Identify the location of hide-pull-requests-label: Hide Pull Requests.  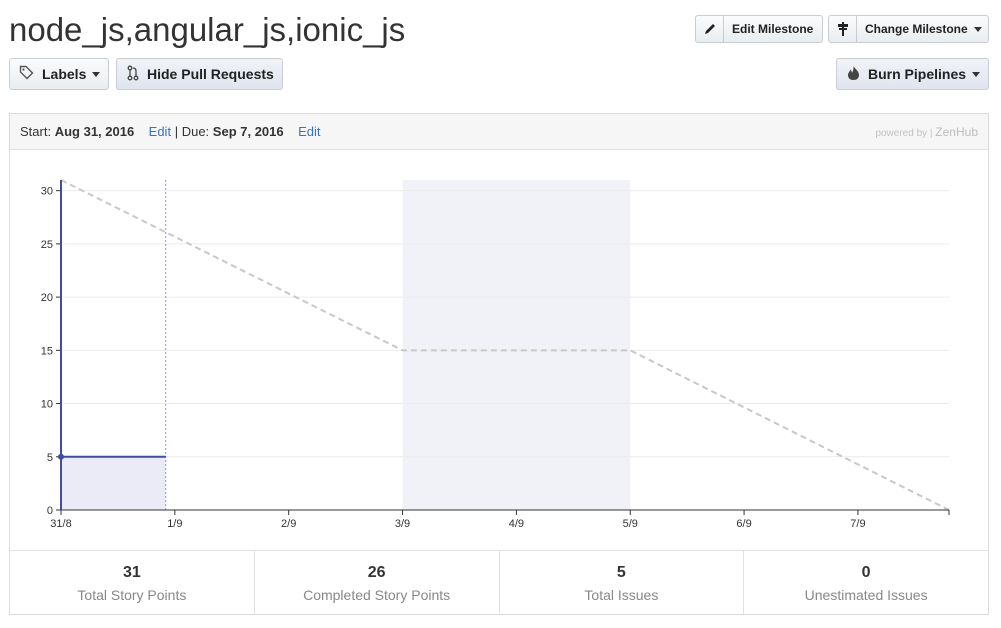
(210, 74).